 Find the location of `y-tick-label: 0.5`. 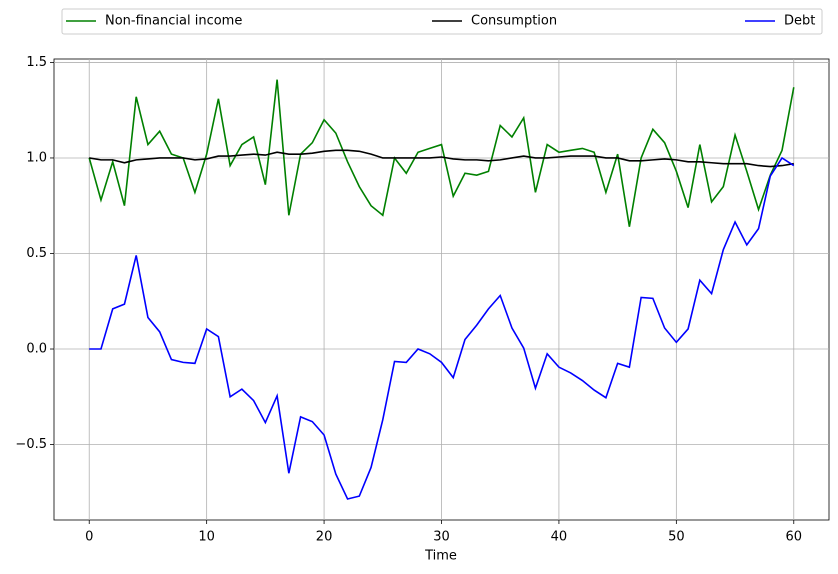

y-tick-label: 0.5 is located at coordinates (36, 253).